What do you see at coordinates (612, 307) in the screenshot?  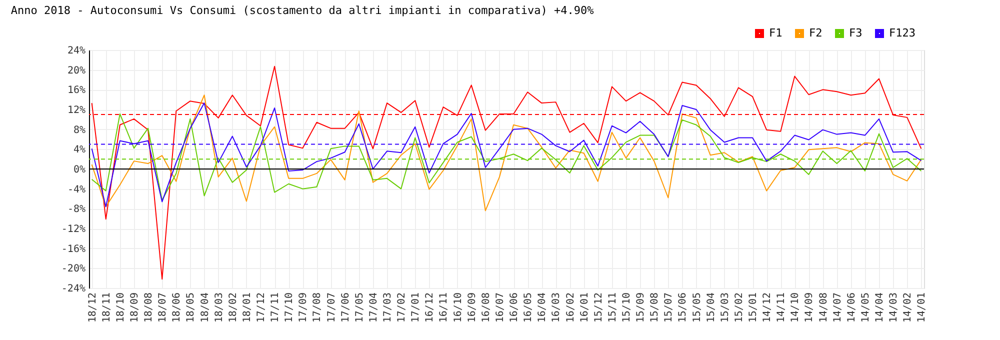 I see `x-tick-label: 15/11` at bounding box center [612, 307].